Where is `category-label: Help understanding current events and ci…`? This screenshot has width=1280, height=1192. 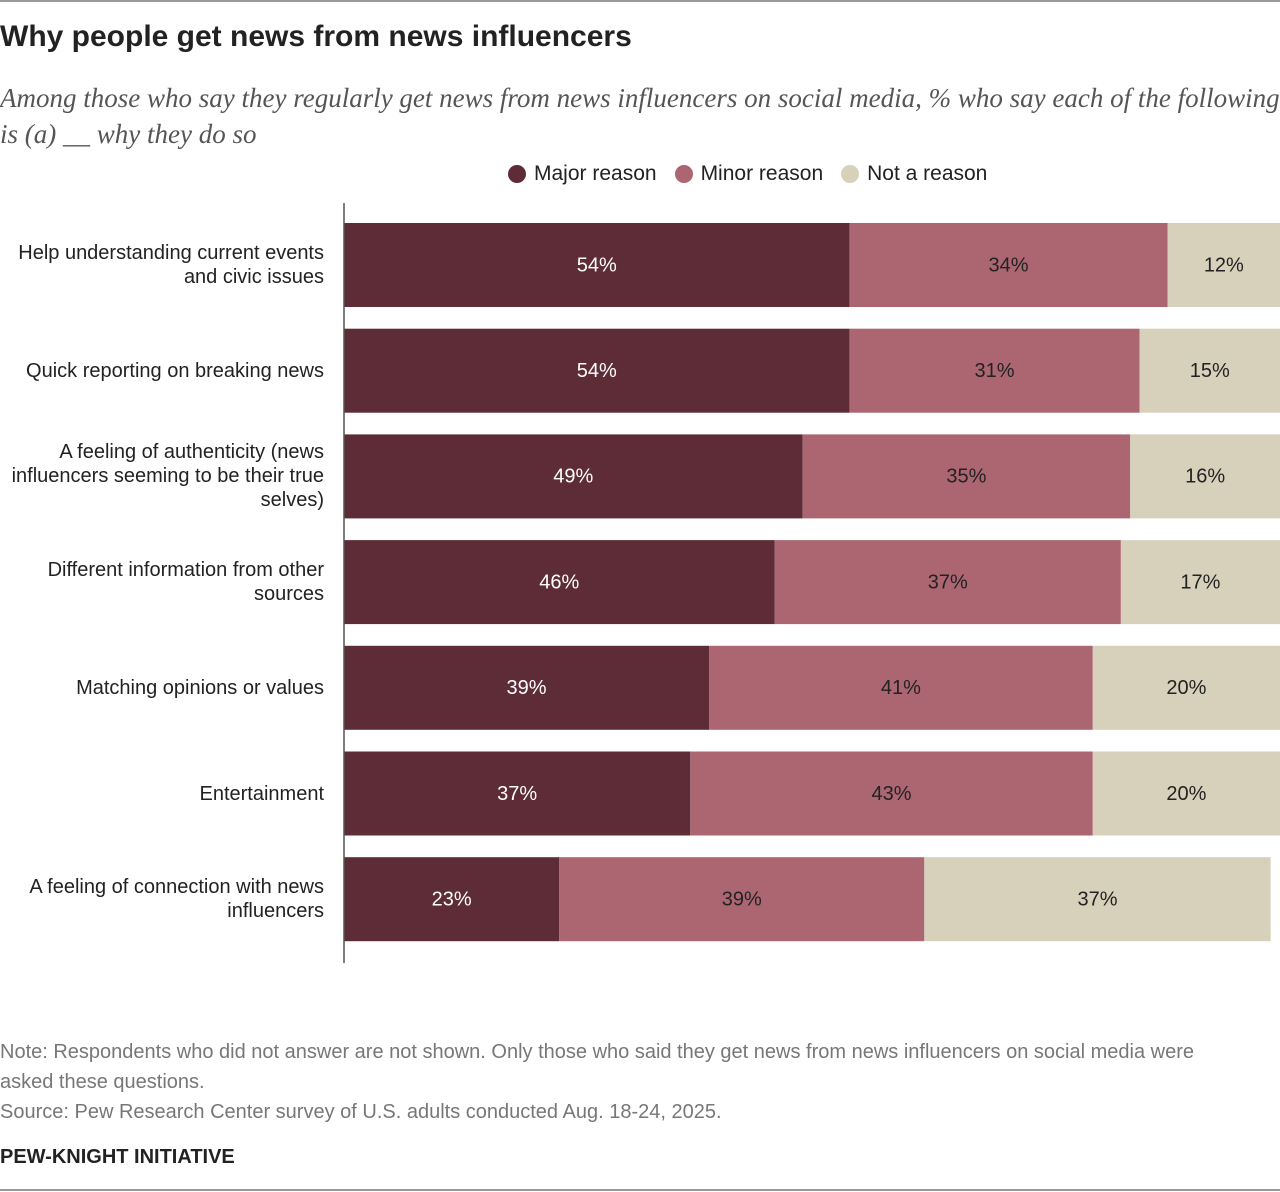
category-label: Help understanding current events and ci… is located at coordinates (171, 265).